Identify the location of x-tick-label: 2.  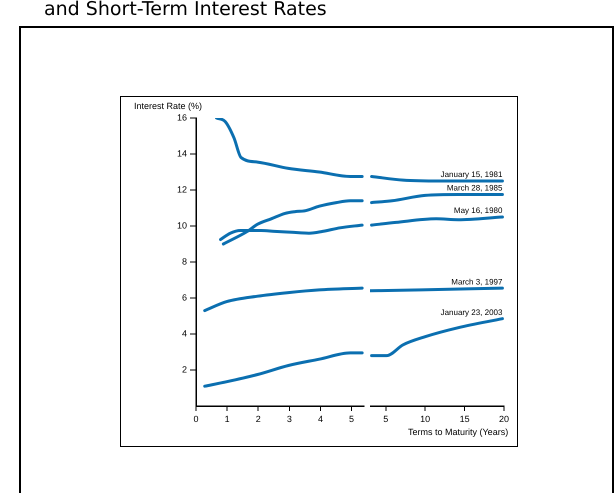
(258, 419).